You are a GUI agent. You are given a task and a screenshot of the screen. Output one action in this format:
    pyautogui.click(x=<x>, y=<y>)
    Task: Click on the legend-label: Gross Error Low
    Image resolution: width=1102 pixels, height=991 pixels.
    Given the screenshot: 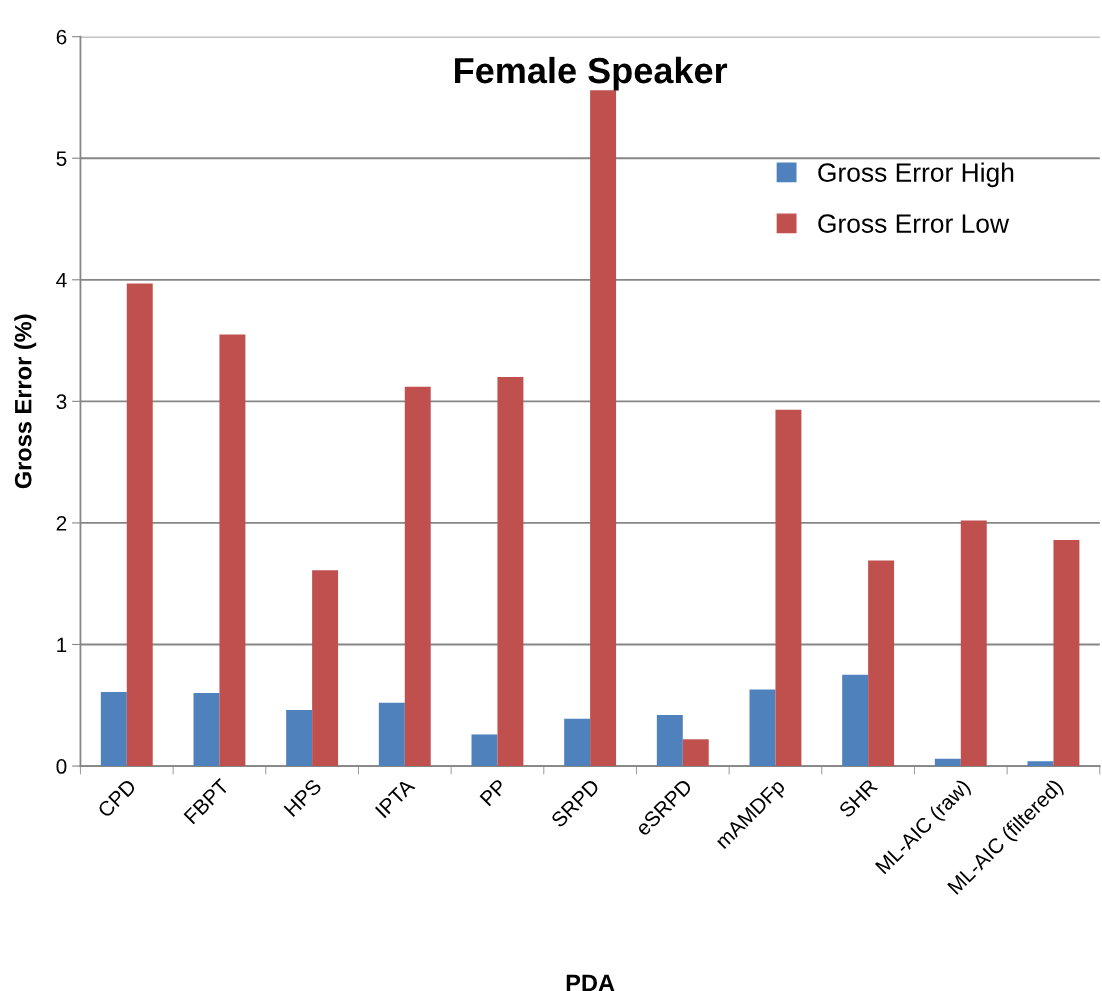 What is the action you would take?
    pyautogui.click(x=914, y=223)
    